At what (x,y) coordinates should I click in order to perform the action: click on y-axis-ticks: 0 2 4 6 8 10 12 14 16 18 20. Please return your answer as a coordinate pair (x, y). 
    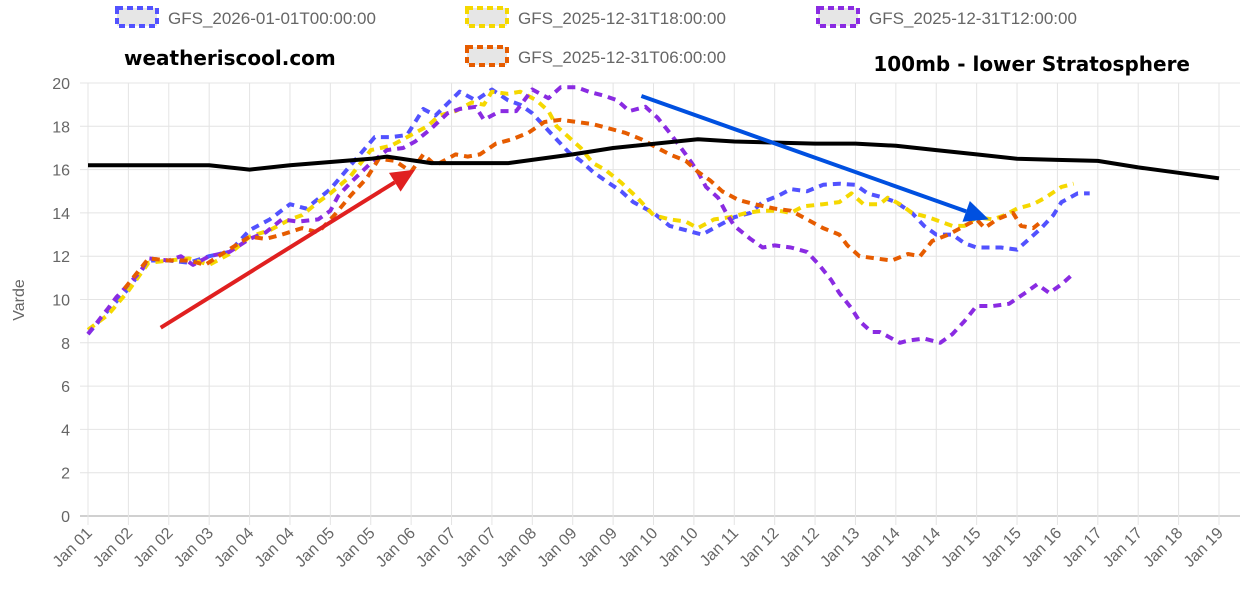
    Looking at the image, I should click on (61, 301).